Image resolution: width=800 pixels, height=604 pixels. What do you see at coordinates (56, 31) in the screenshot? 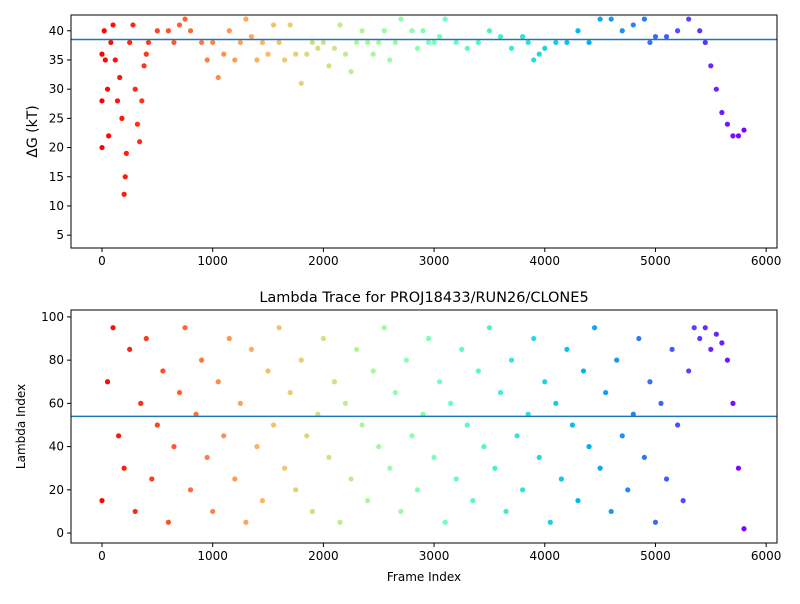
I see `y-tick-label: 40` at bounding box center [56, 31].